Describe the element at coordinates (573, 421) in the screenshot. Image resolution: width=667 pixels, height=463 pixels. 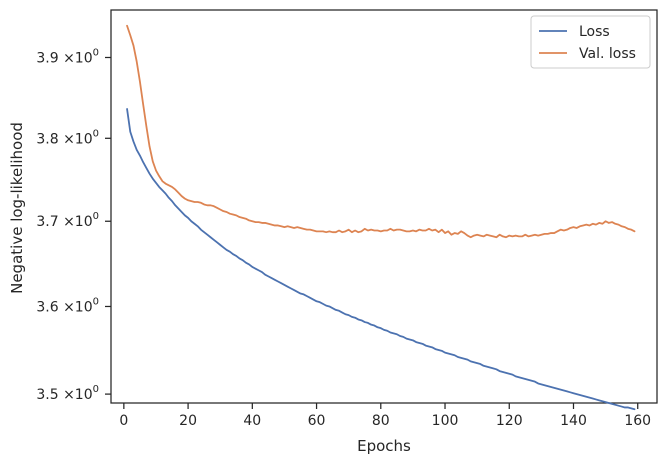
I see `x-tick-label: 140` at that location.